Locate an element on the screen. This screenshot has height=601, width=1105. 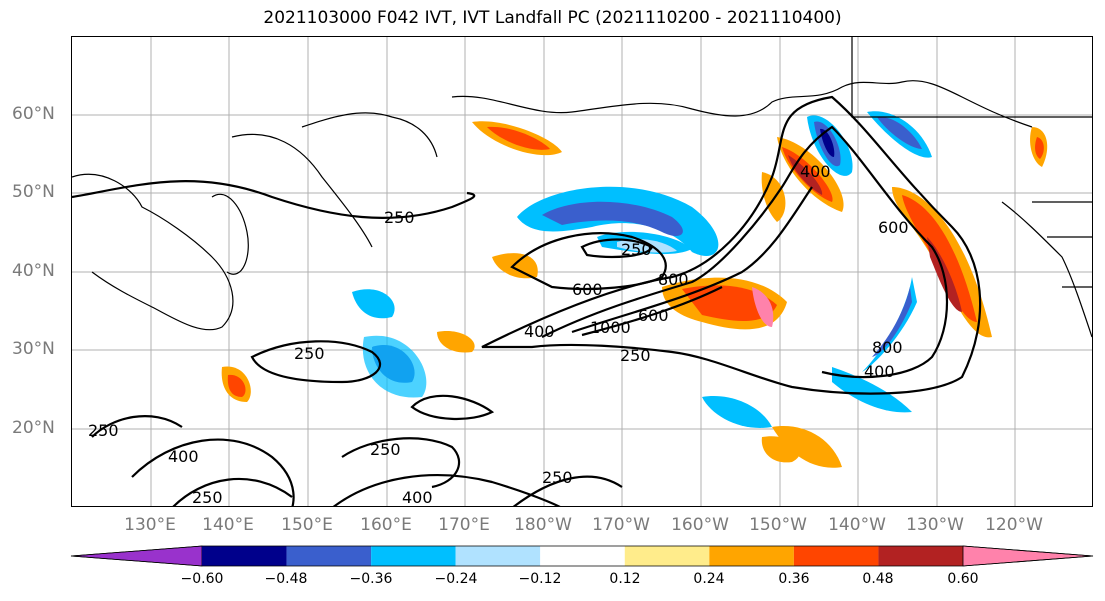
lon-label: 170°W is located at coordinates (621, 525).